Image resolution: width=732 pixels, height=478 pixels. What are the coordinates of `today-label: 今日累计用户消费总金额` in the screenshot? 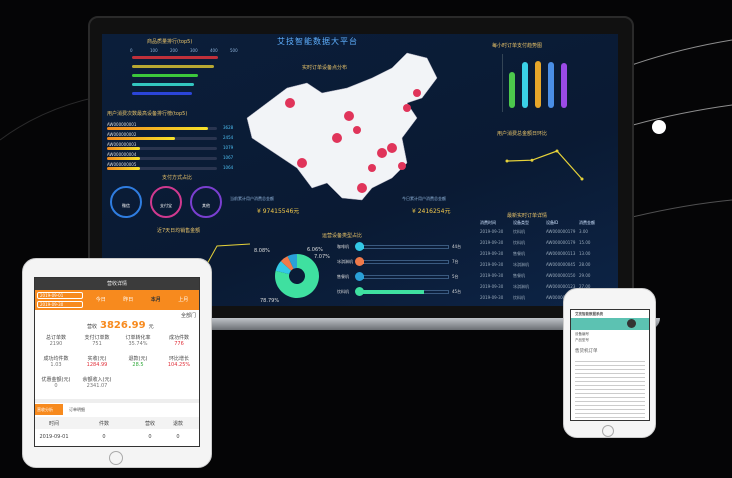 It's located at (424, 198).